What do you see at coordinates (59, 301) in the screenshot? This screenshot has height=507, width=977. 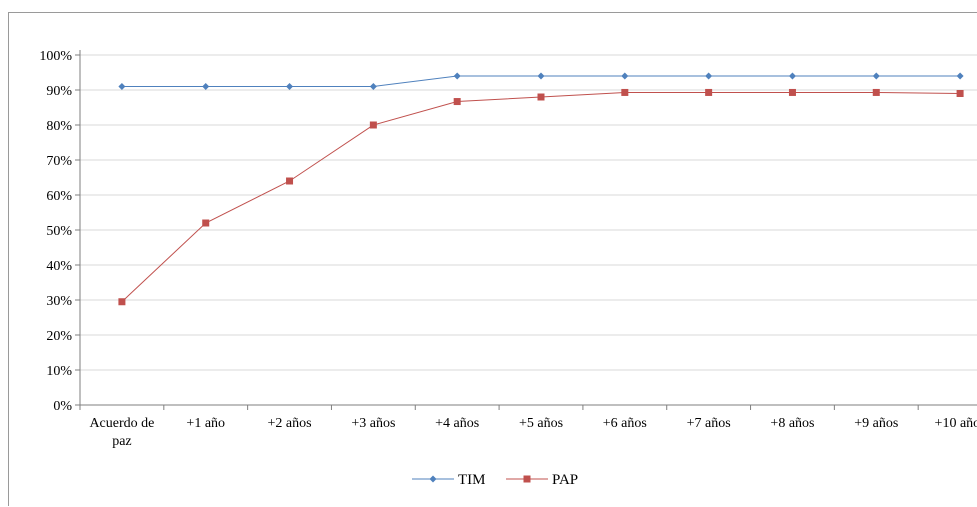 I see `y-tick-label: 30%` at bounding box center [59, 301].